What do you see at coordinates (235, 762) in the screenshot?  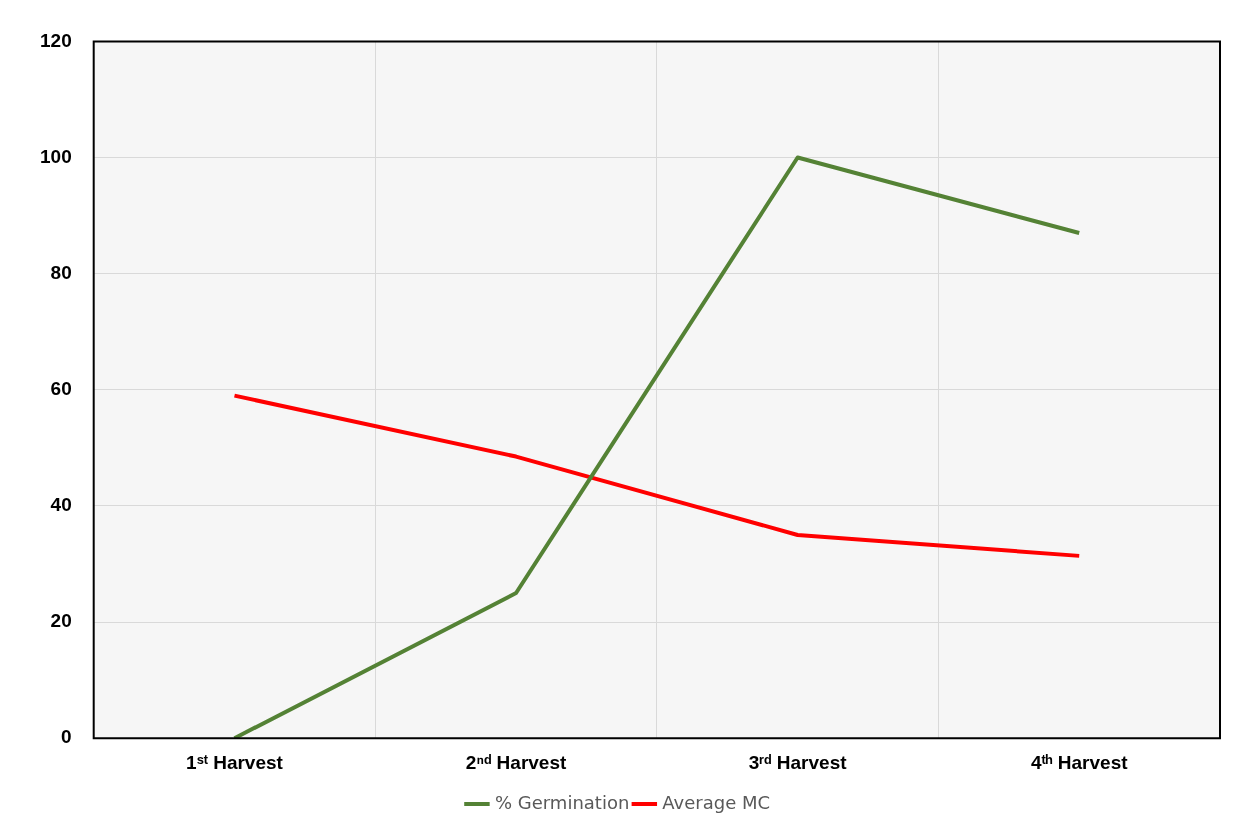 I see `x-tick-label: 1ˢᵗ Harvest` at bounding box center [235, 762].